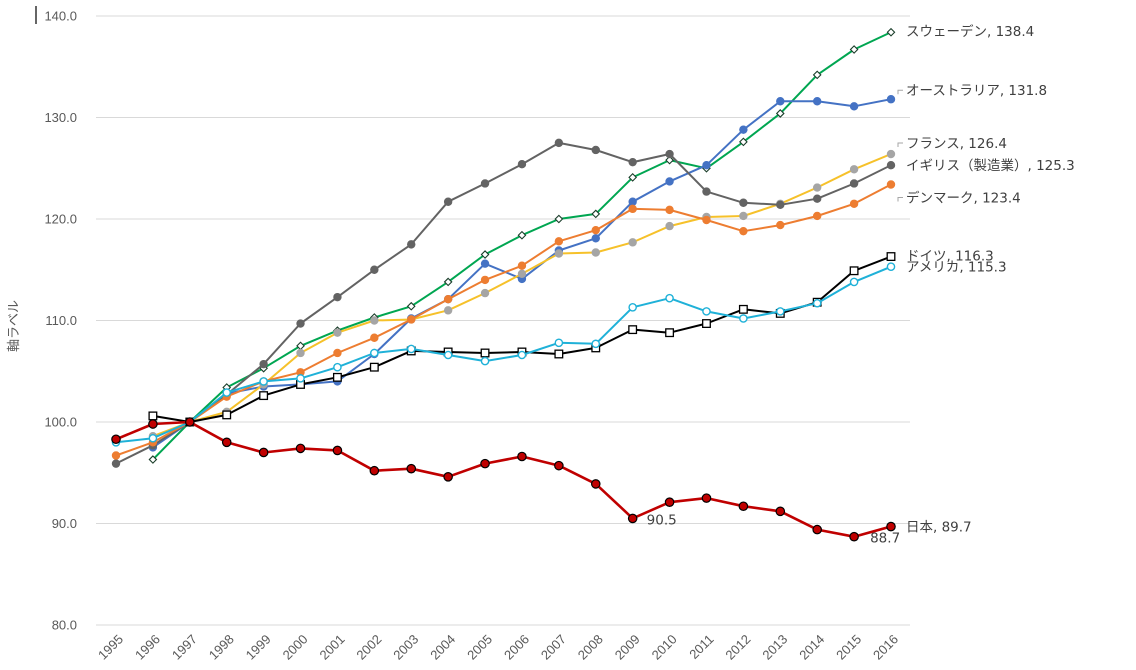 This screenshot has width=1136, height=670. Describe the element at coordinates (64, 625) in the screenshot. I see `y-tick-label: 80.0` at that location.